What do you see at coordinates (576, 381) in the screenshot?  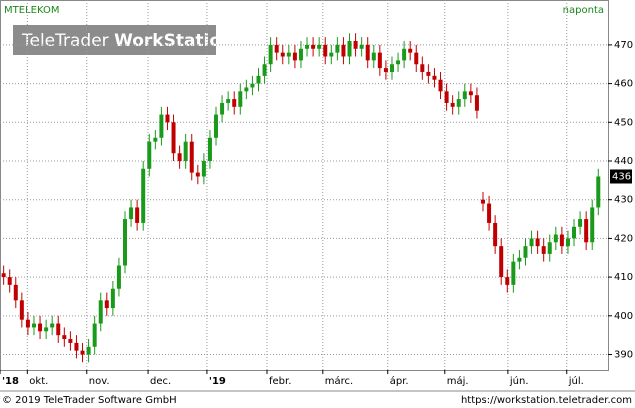 I see `x-tick-label: júl.` at bounding box center [576, 381].